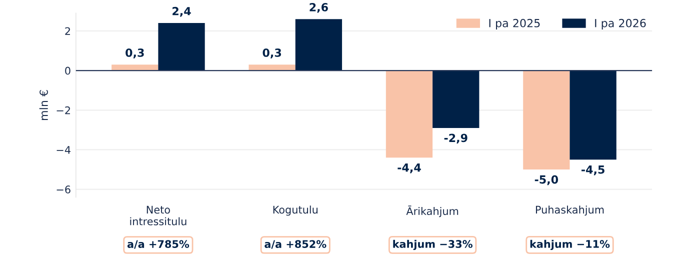 The image size is (690, 263). I want to click on data-label: -5,0, so click(546, 180).